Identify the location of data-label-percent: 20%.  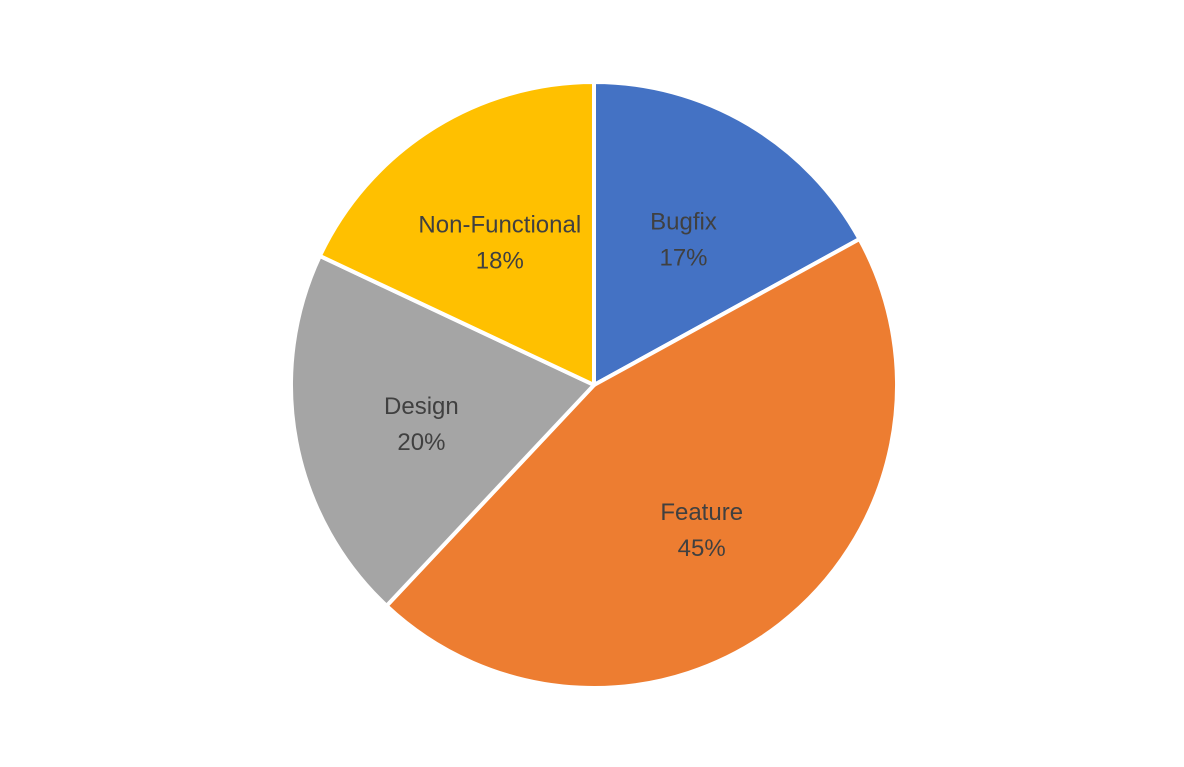
(421, 442).